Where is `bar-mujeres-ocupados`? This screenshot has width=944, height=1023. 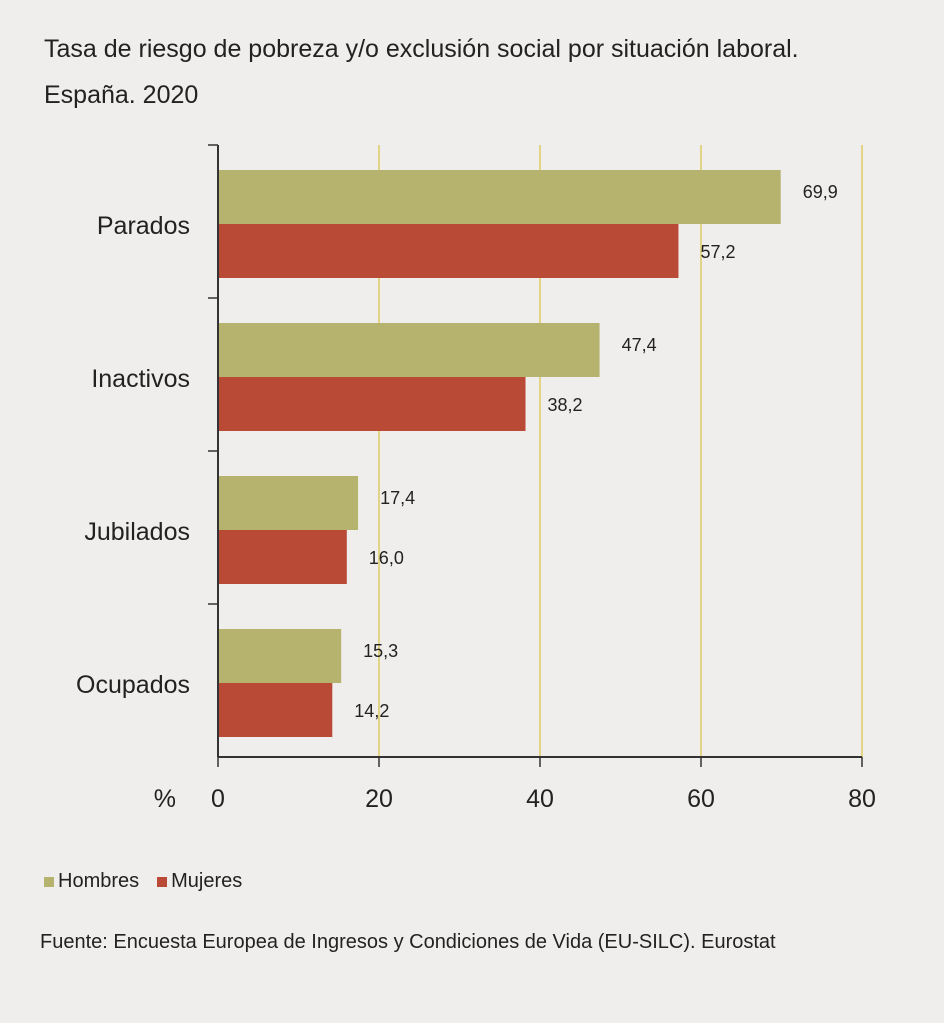 bar-mujeres-ocupados is located at coordinates (275, 710).